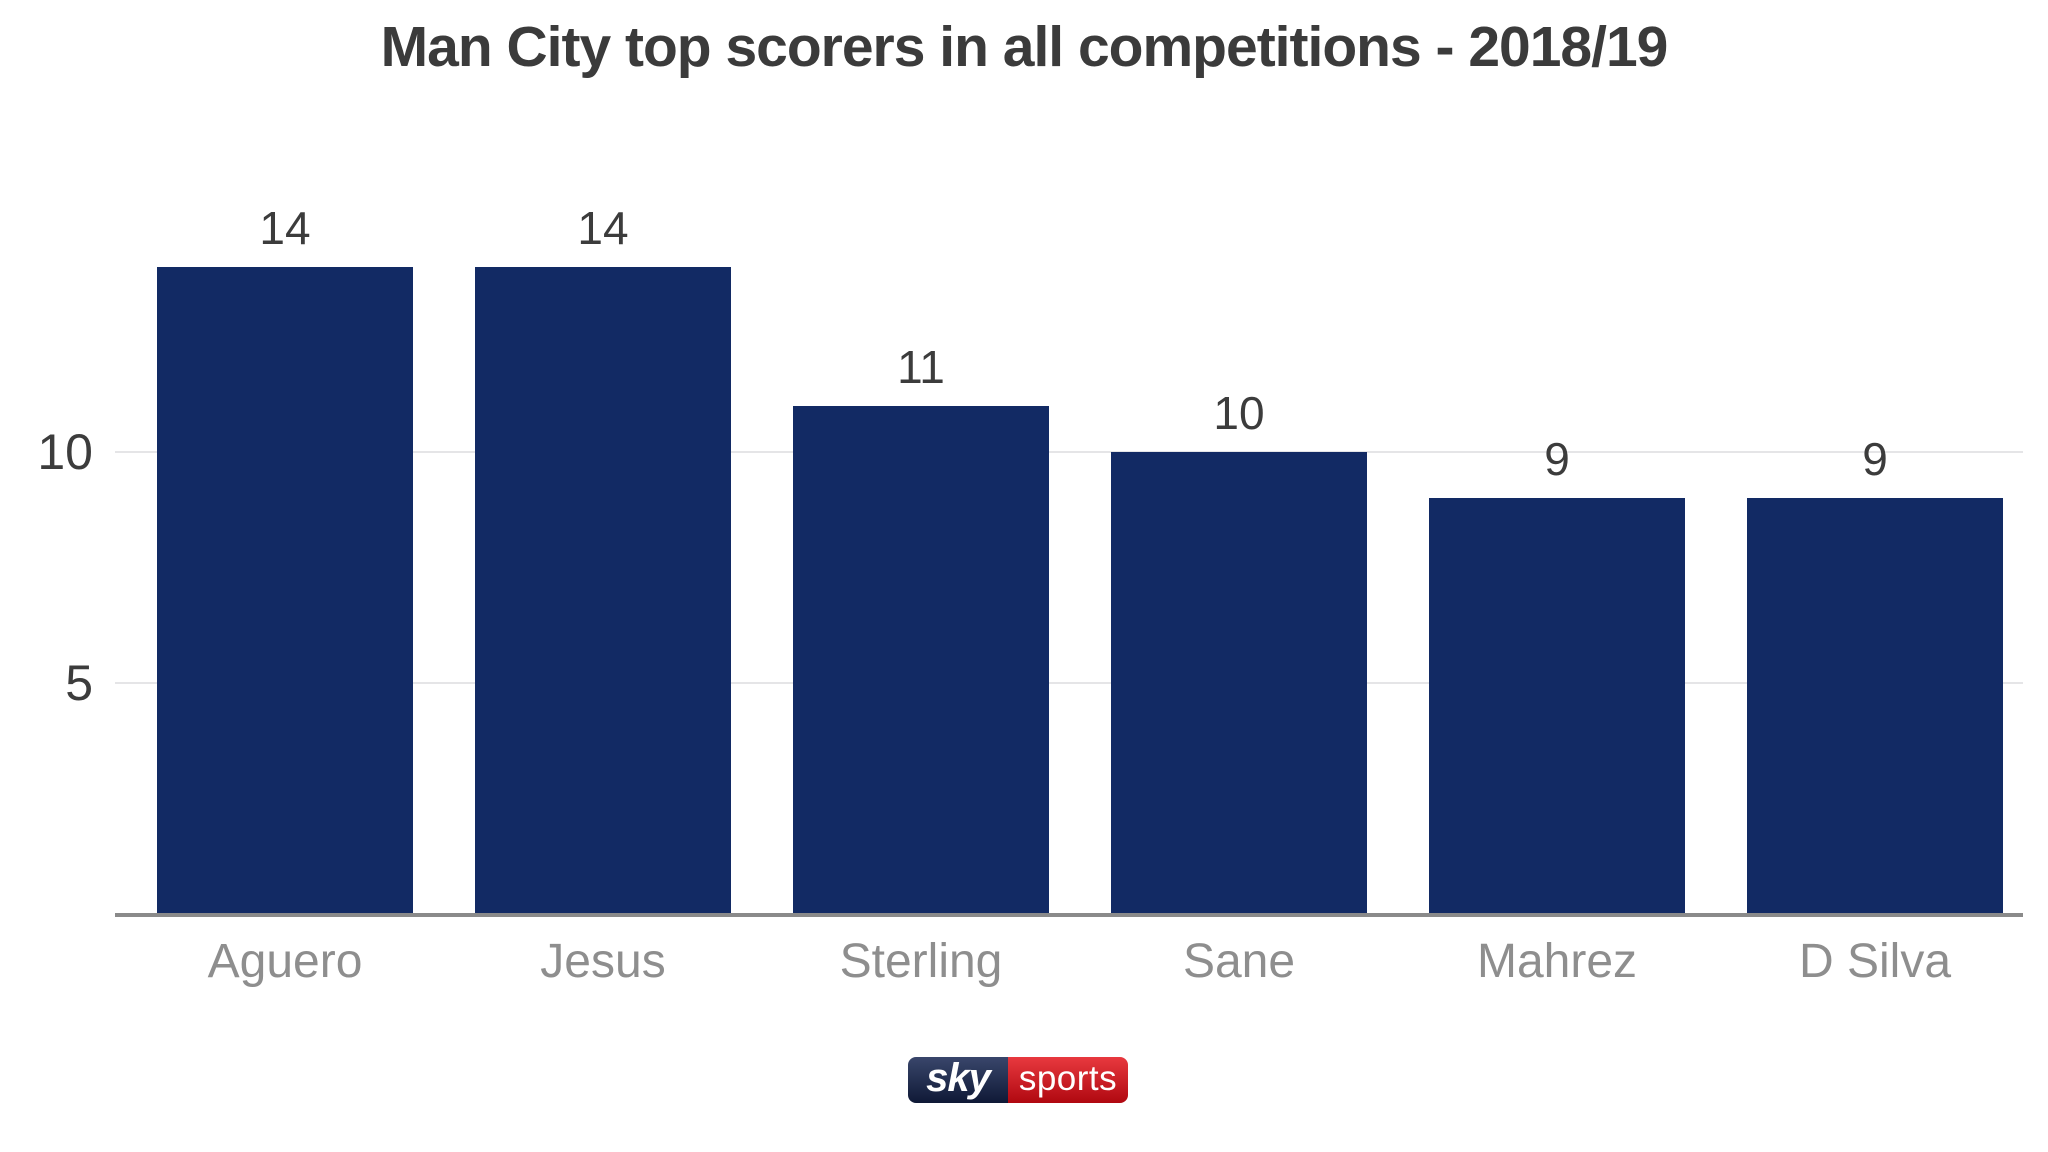  What do you see at coordinates (1875, 706) in the screenshot?
I see `bar-d-silva` at bounding box center [1875, 706].